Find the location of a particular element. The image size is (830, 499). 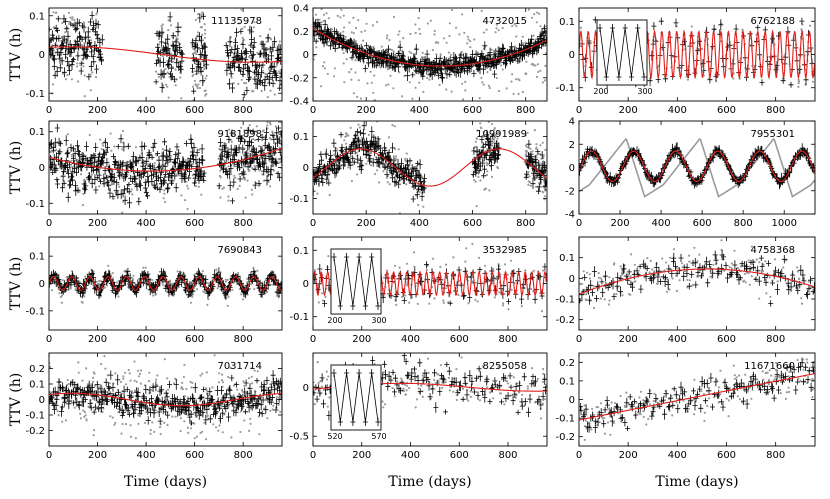

x-tick-label: 400 is located at coordinates (146, 223).